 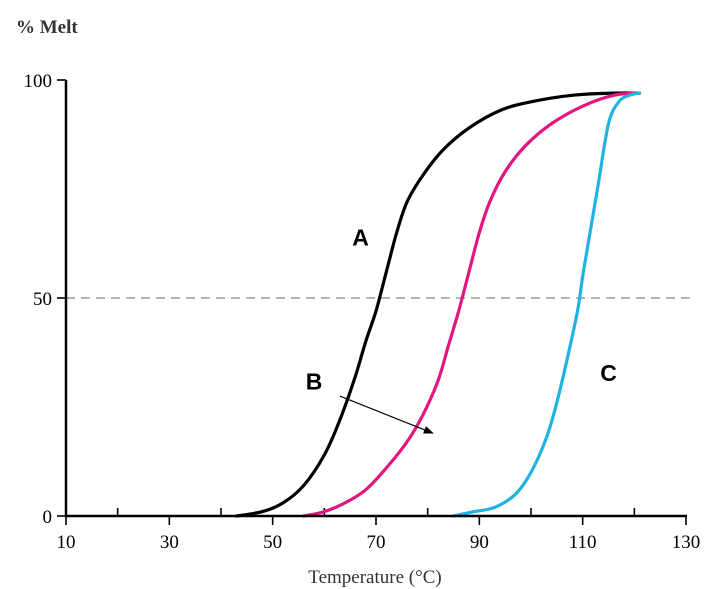 What do you see at coordinates (386, 414) in the screenshot?
I see `annotation-arrow` at bounding box center [386, 414].